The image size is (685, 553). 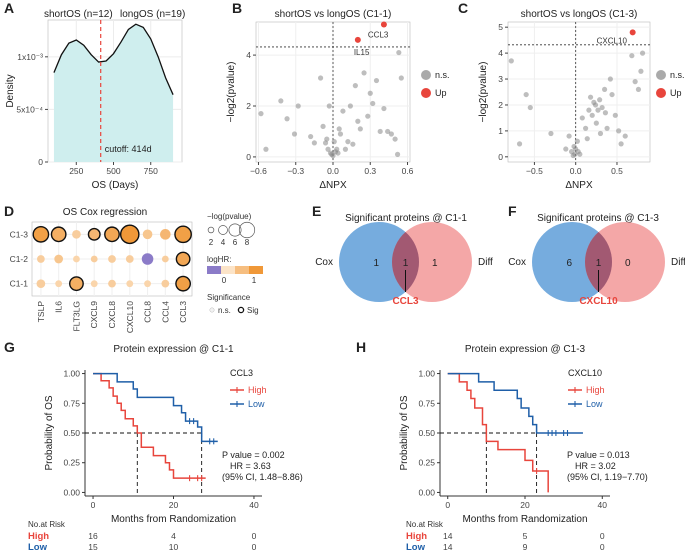 What do you see at coordinates (9, 347) in the screenshot?
I see `panel-letter-g: G` at bounding box center [9, 347].